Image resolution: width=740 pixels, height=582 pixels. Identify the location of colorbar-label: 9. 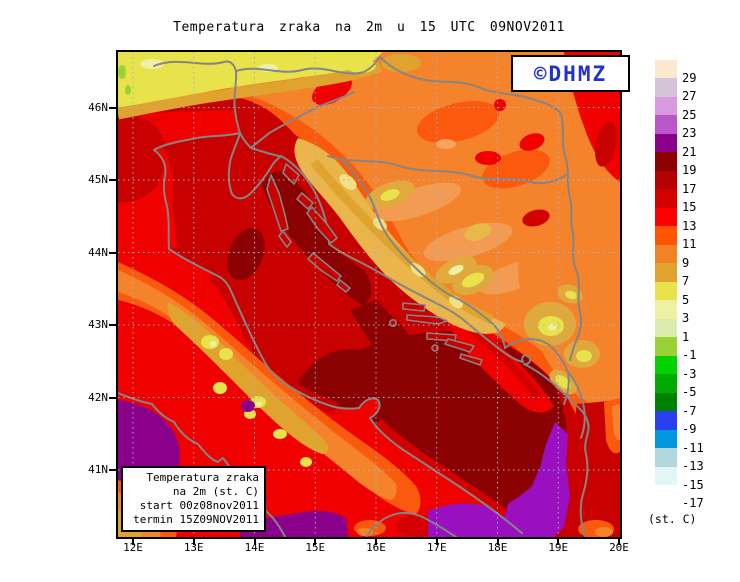
(686, 262).